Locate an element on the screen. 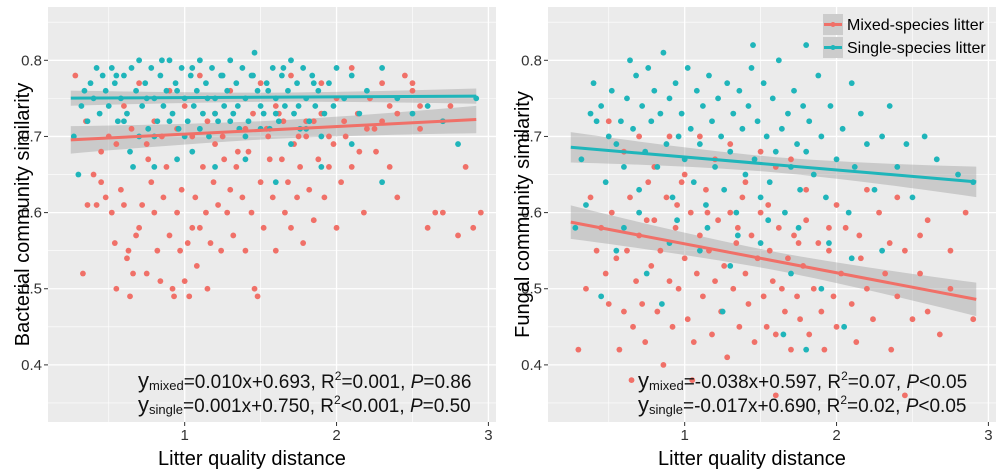  equation-mixed: ymixed=-0.038x+0.597, R2=0.07, P<0.05 is located at coordinates (802, 380).